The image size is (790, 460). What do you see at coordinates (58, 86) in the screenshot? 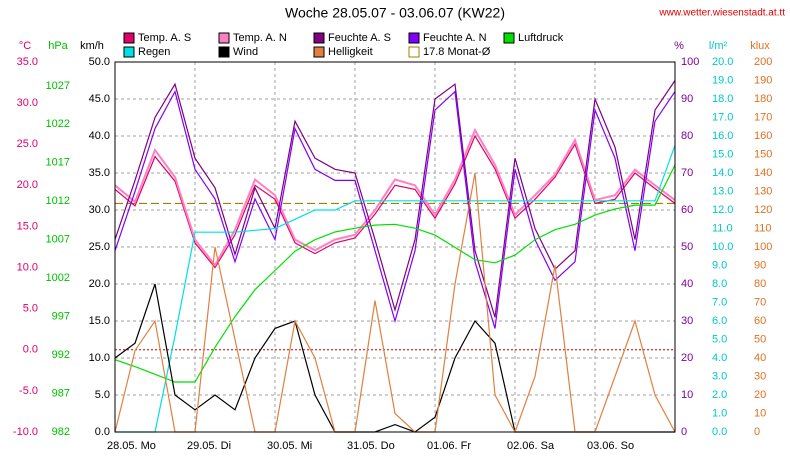
I see `y-tick-label: 1027` at bounding box center [58, 86].